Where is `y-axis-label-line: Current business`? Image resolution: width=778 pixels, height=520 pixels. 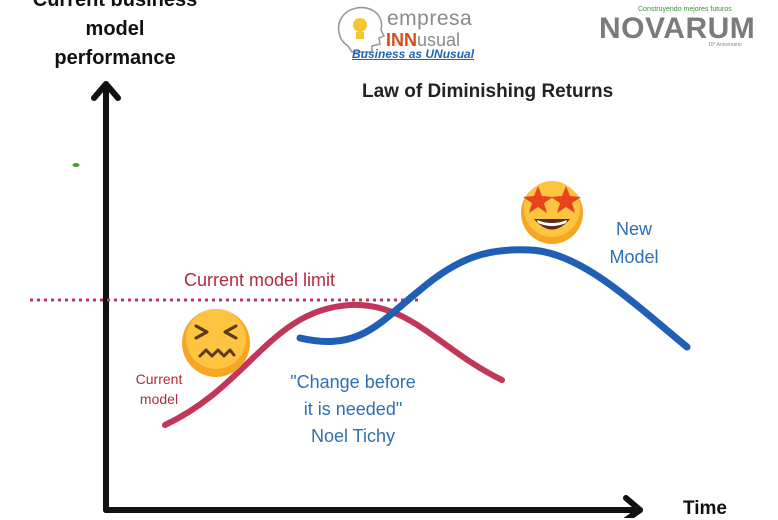
y-axis-label-line: Current business is located at coordinates (115, 5).